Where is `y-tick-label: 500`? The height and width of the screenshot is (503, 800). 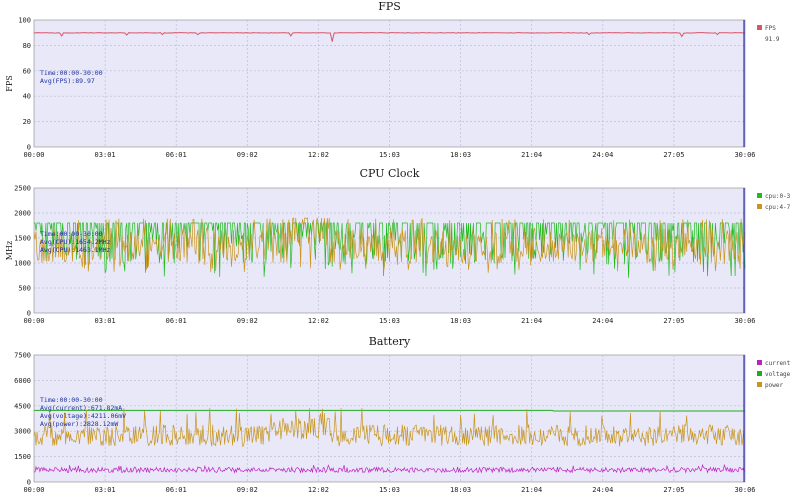 y-tick-label: 500 is located at coordinates (24, 289).